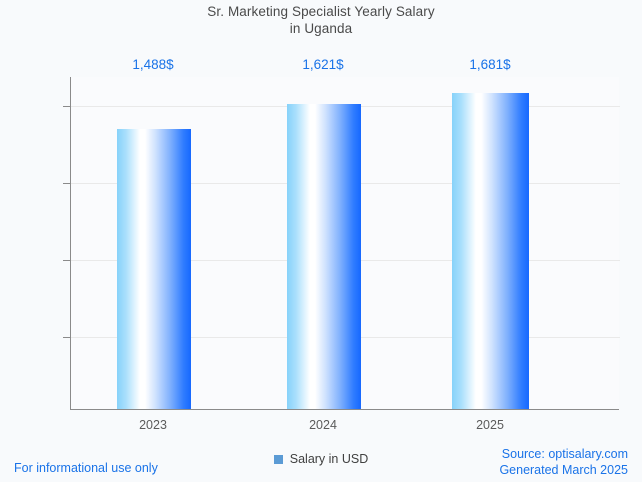 The image size is (642, 482). I want to click on x-tick-label-2023: 2023, so click(153, 425).